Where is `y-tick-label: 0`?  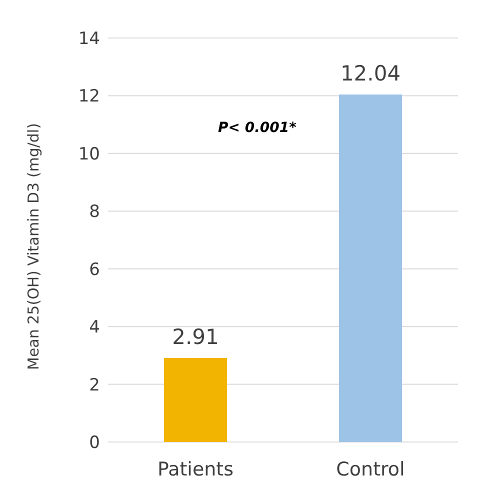
y-tick-label: 0 is located at coordinates (94, 443).